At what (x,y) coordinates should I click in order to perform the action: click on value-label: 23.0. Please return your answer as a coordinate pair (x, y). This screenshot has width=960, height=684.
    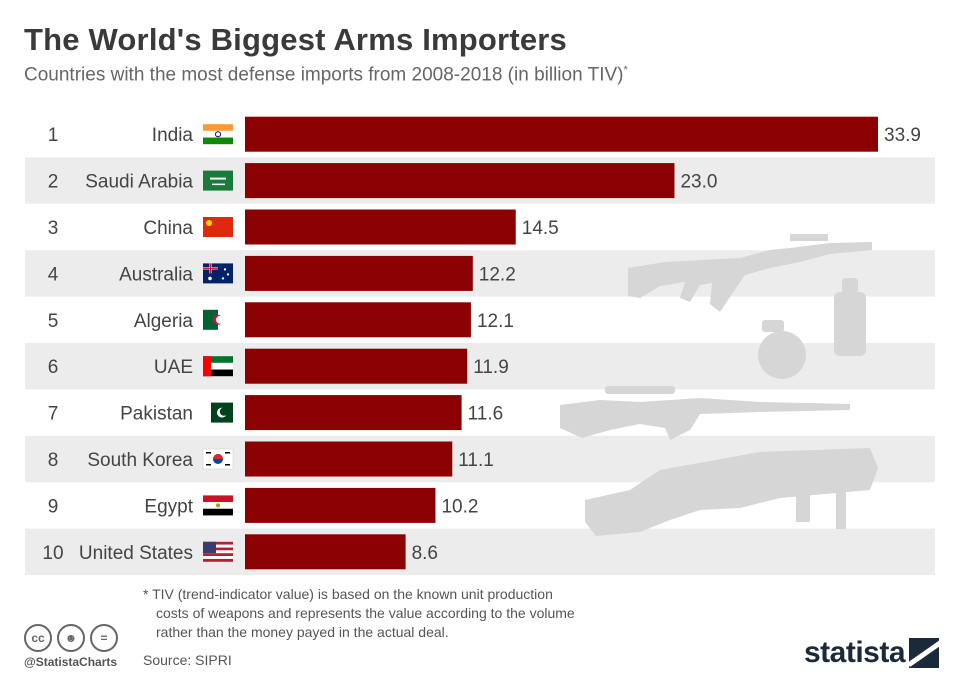
    Looking at the image, I should click on (698, 182).